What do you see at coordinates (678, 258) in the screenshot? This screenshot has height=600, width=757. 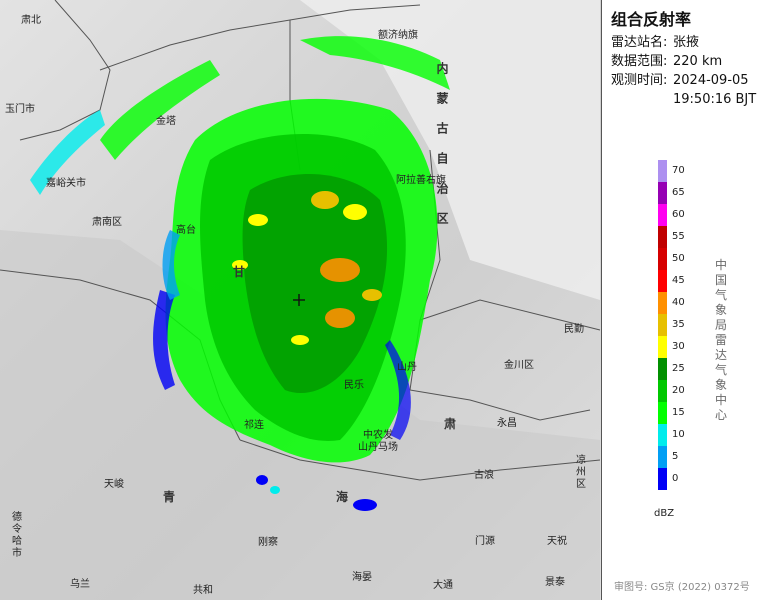 I see `legend-tick: 50` at bounding box center [678, 258].